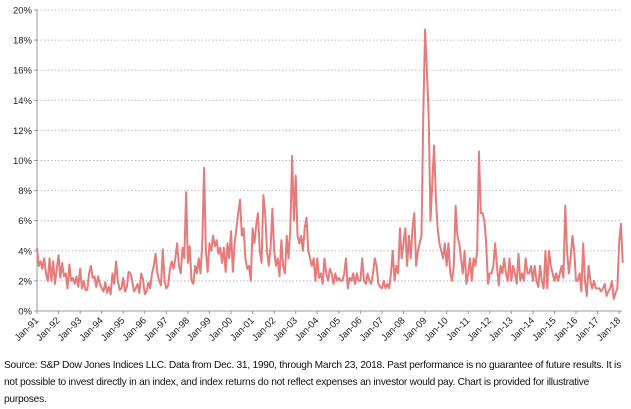 This screenshot has height=409, width=631. What do you see at coordinates (25, 191) in the screenshot?
I see `y-tick-label: 8%` at bounding box center [25, 191].